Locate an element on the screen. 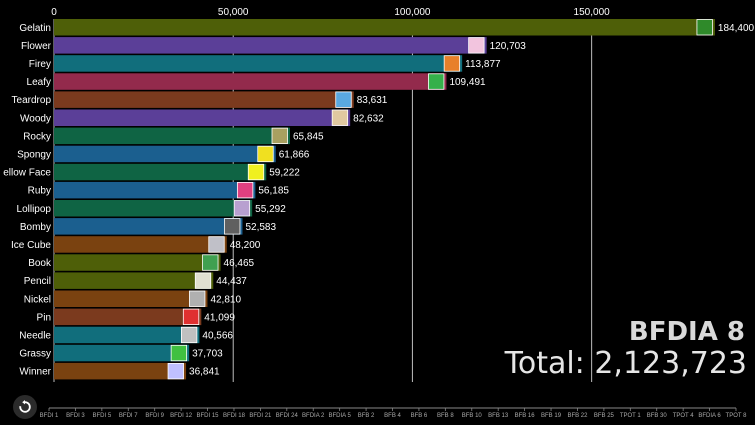 This screenshot has width=755, height=425. timeline-label: BFB 22 is located at coordinates (577, 416).